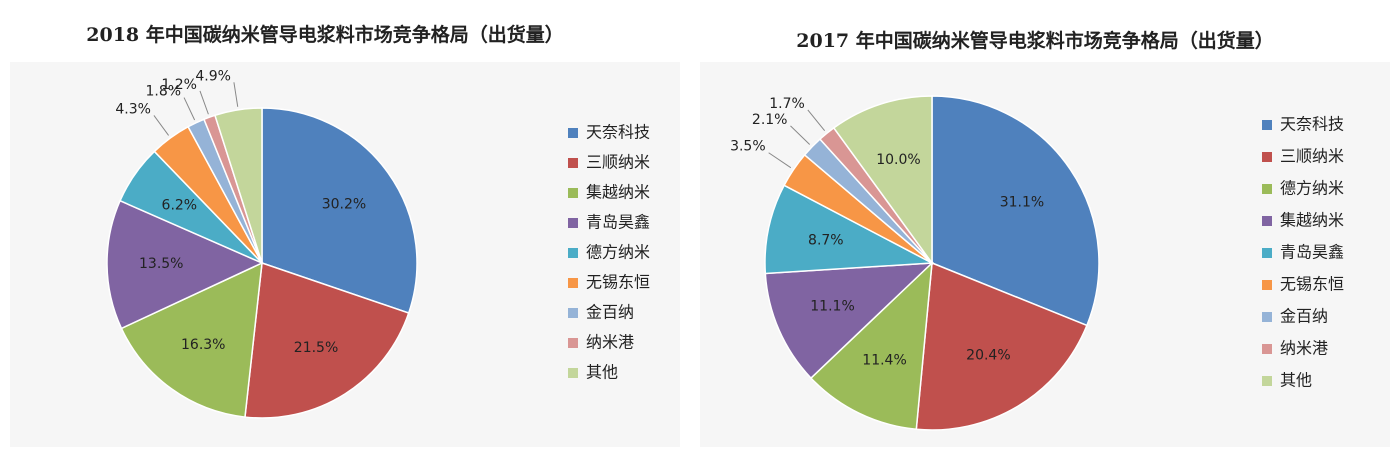  I want to click on data-label: 4.9%, so click(213, 76).